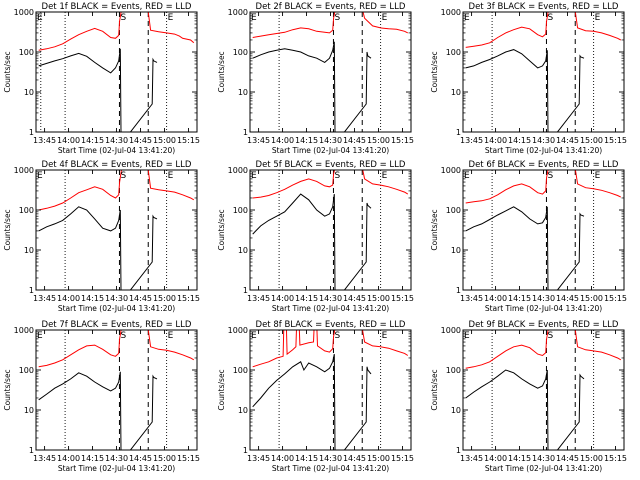 This screenshot has width=640, height=480. Describe the element at coordinates (117, 7) in the screenshot. I see `panel-title: Det 1f BLACK = Events, RED = LLD` at that location.